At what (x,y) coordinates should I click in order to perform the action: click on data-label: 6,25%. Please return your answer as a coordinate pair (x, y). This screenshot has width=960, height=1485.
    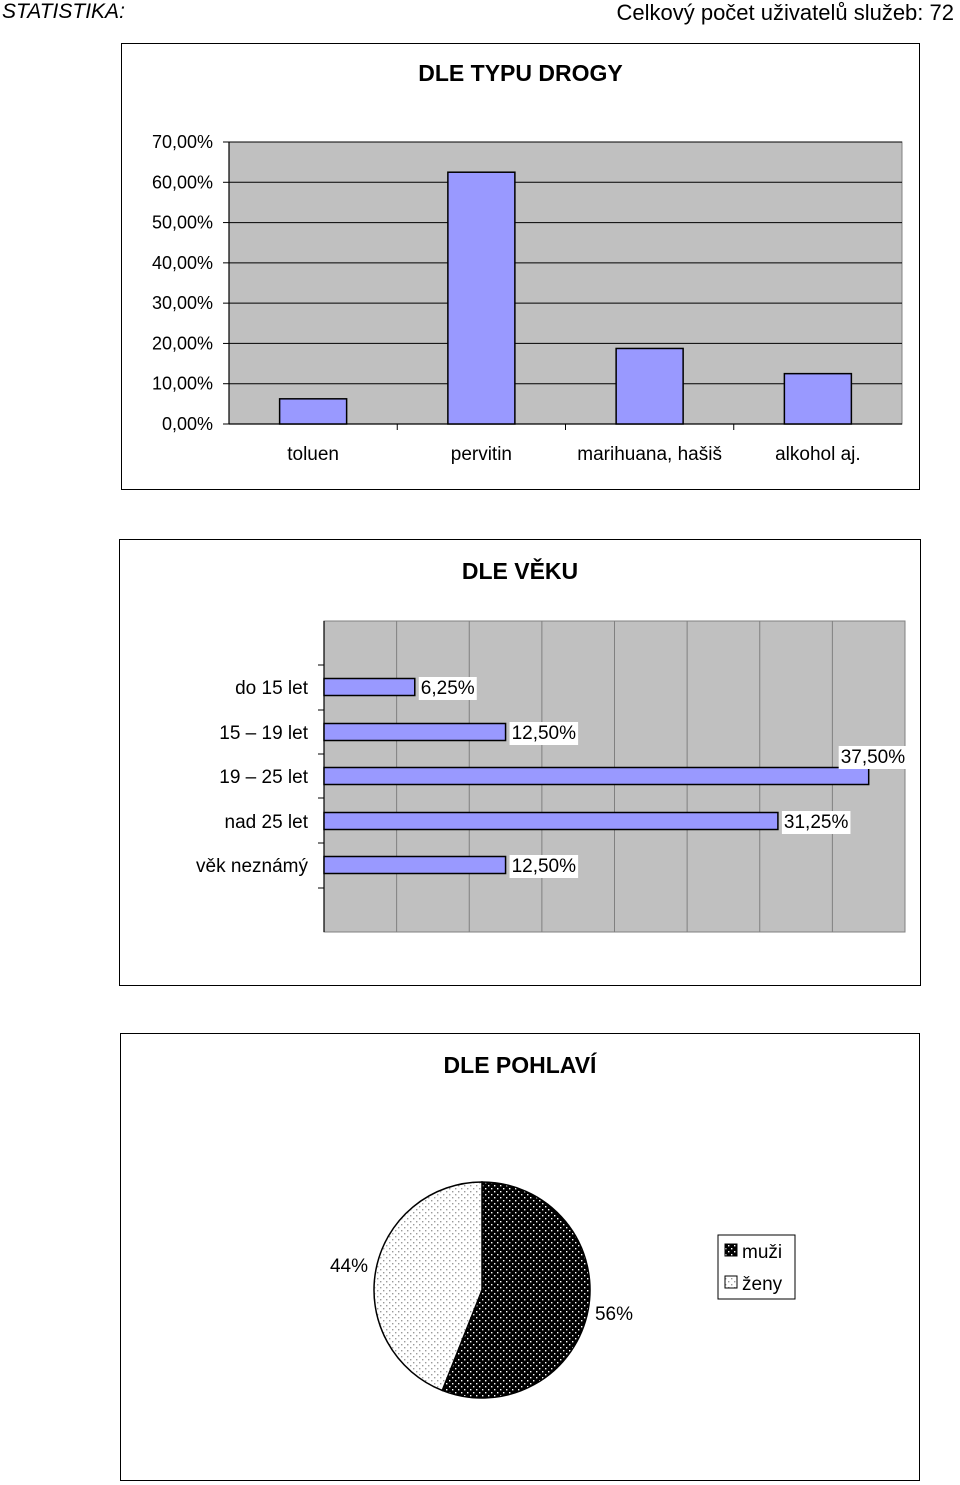
    Looking at the image, I should click on (448, 688).